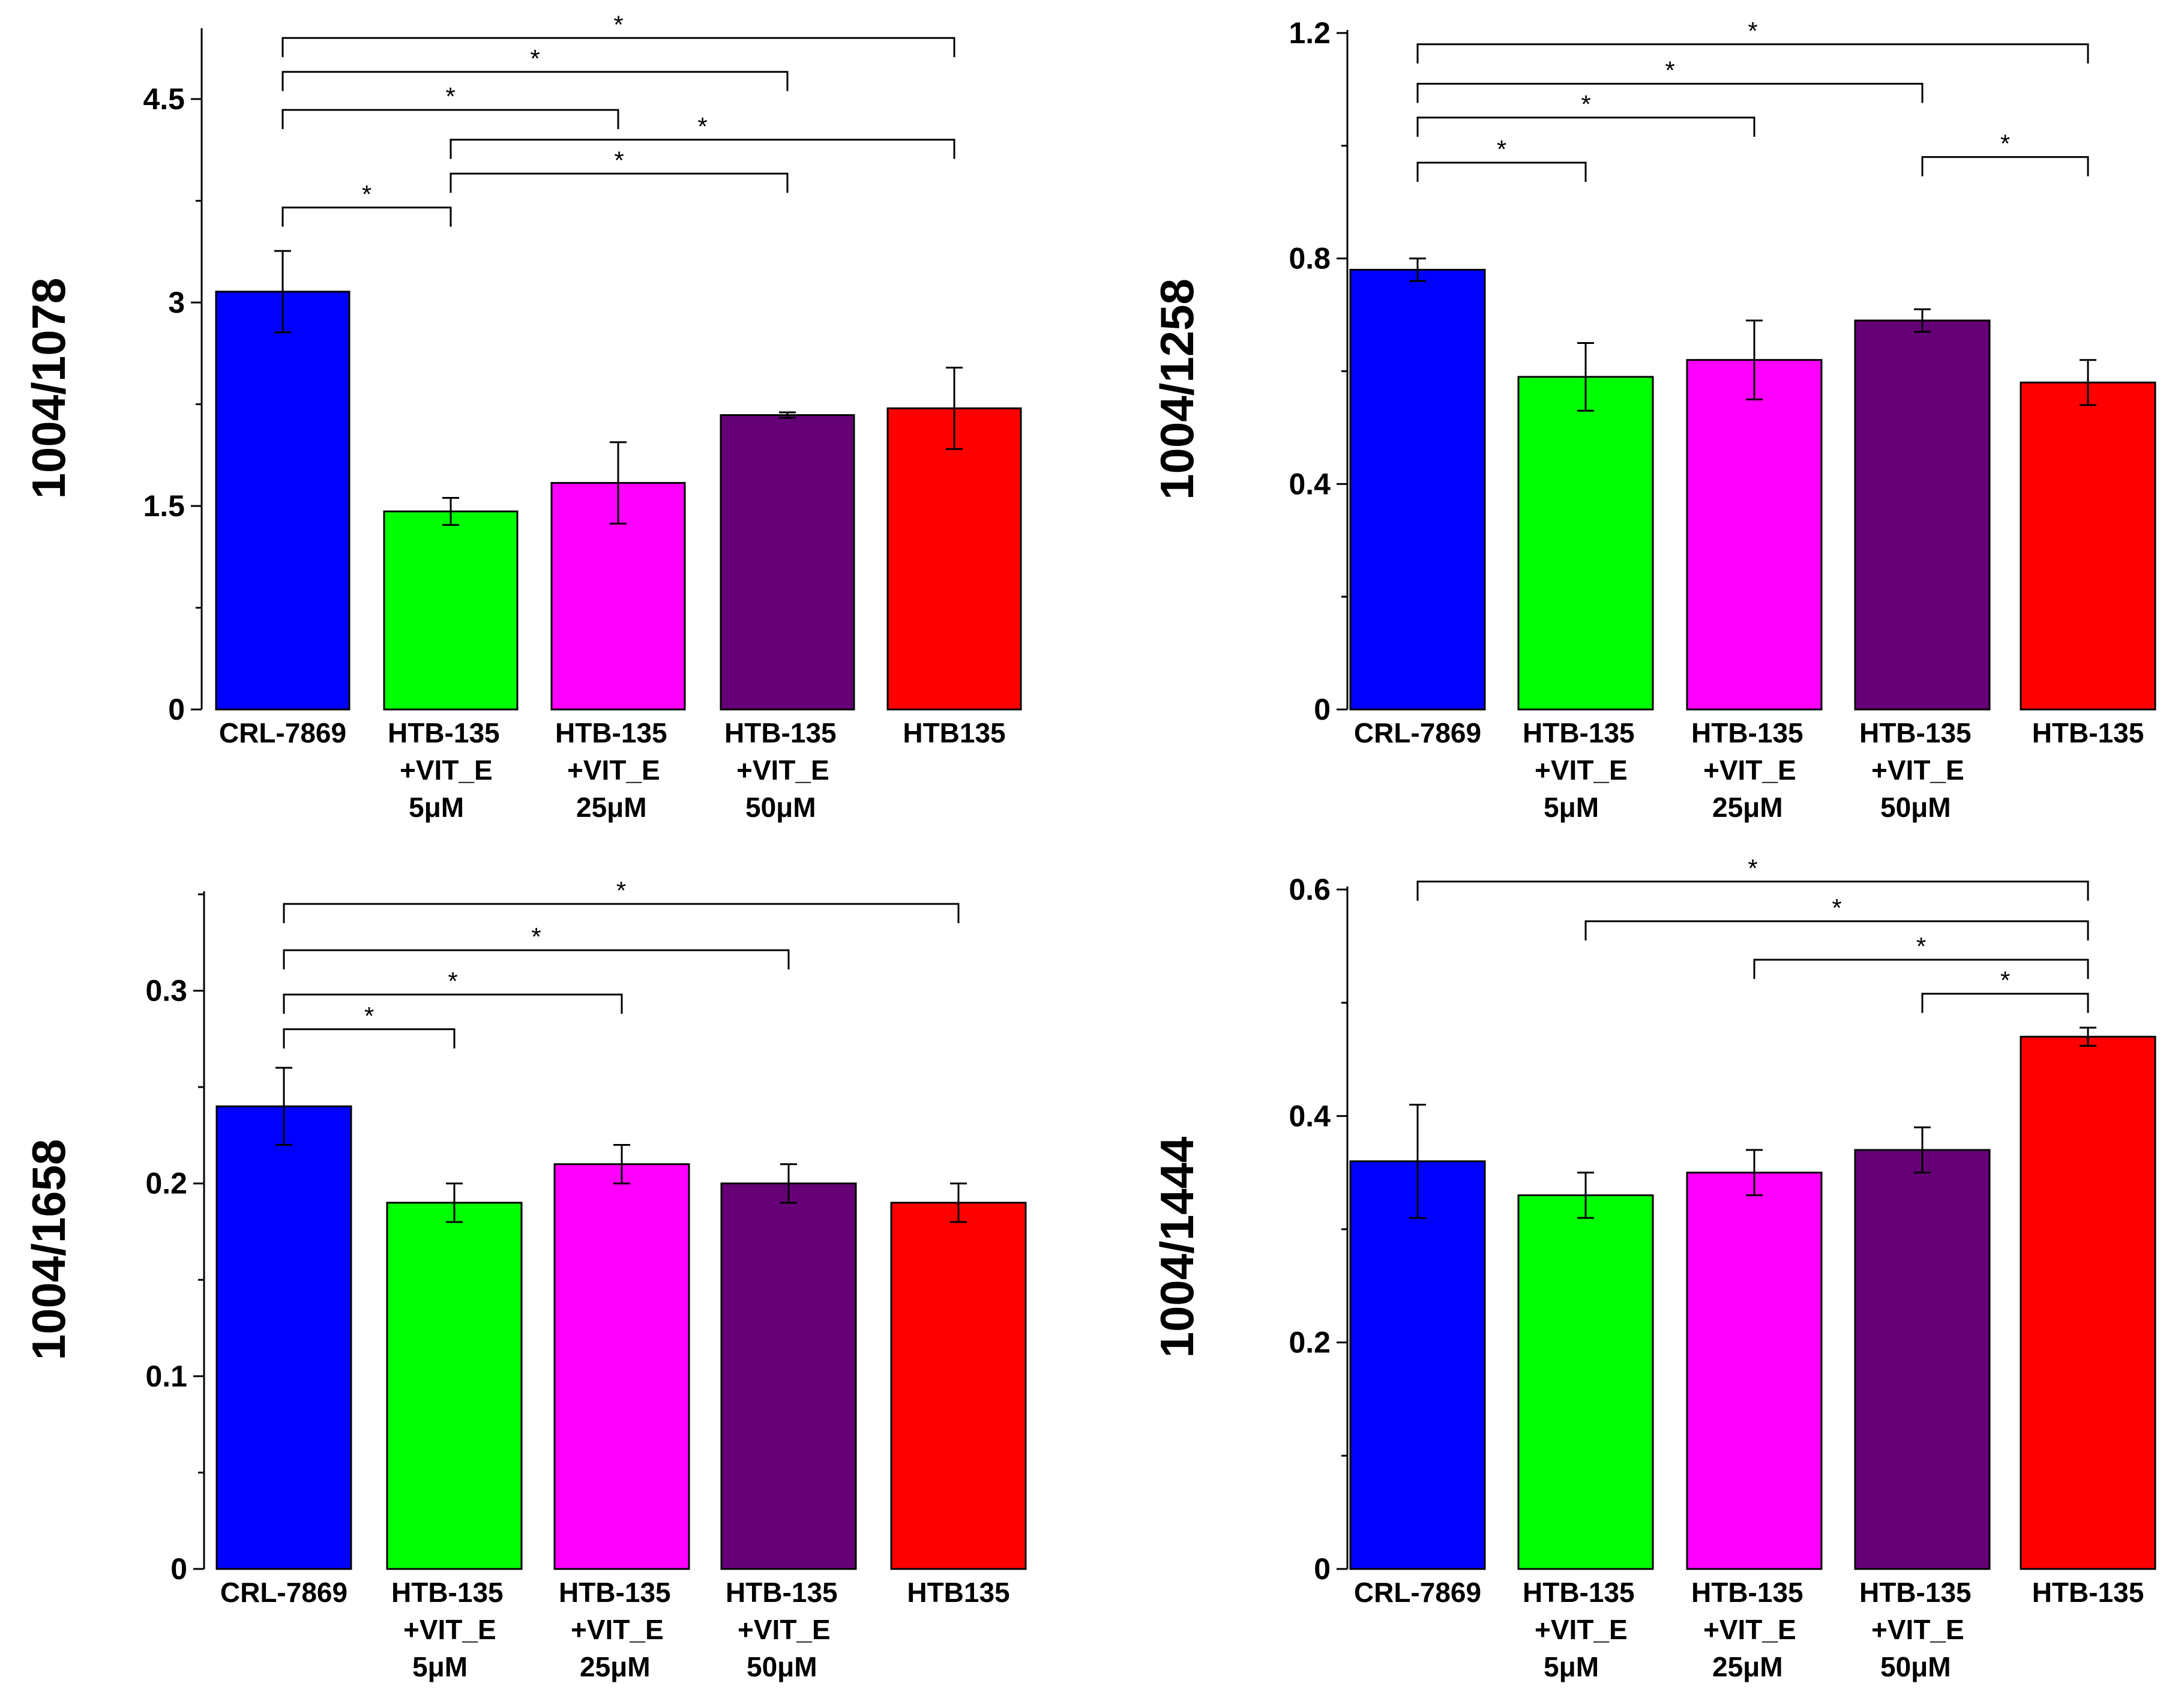  What do you see at coordinates (166, 1376) in the screenshot?
I see `y-tick-label: 0.1` at bounding box center [166, 1376].